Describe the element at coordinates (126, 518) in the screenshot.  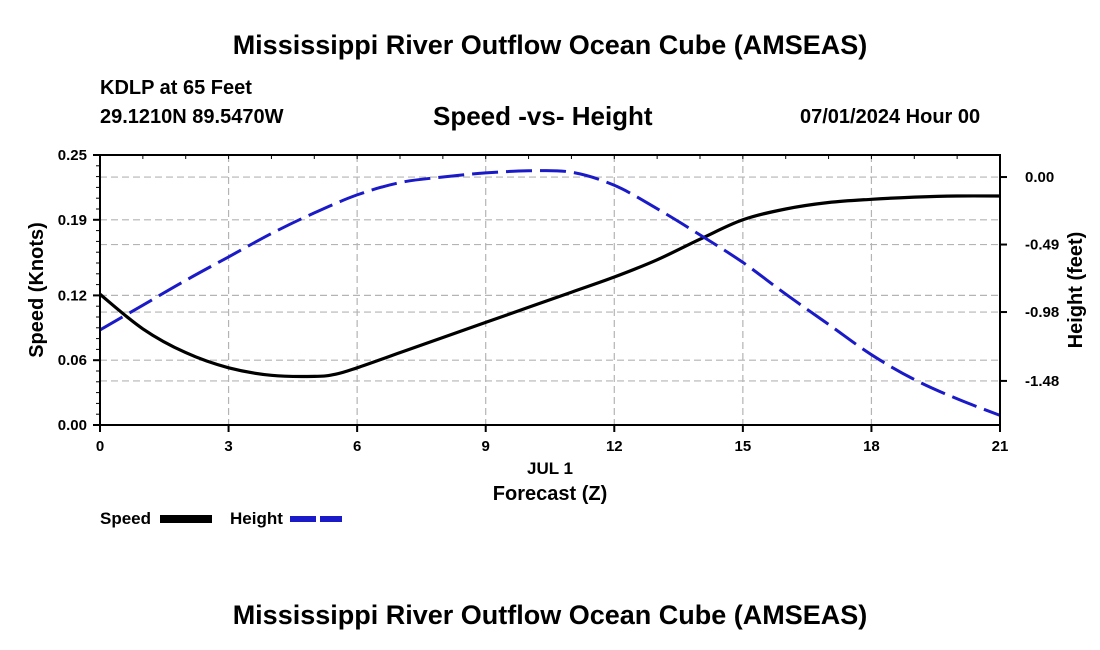
I see `legend-speed-label: Speed` at that location.